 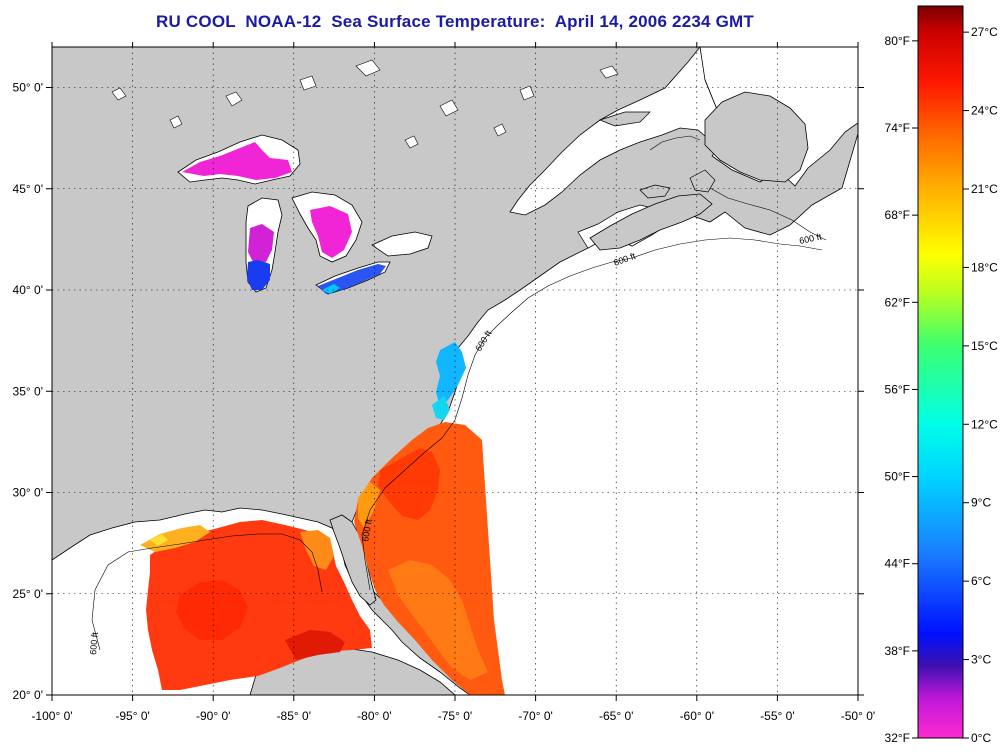 What do you see at coordinates (28, 290) in the screenshot?
I see `lat-tick-label: 40° 0'` at bounding box center [28, 290].